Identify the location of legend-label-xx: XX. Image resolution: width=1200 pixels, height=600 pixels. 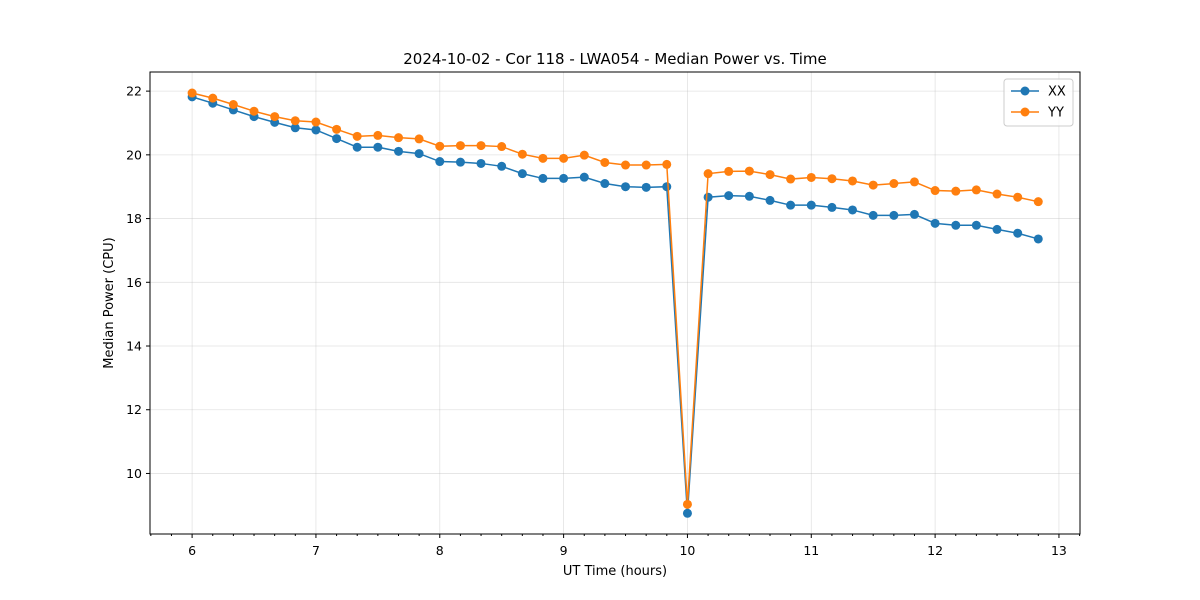
(1057, 92).